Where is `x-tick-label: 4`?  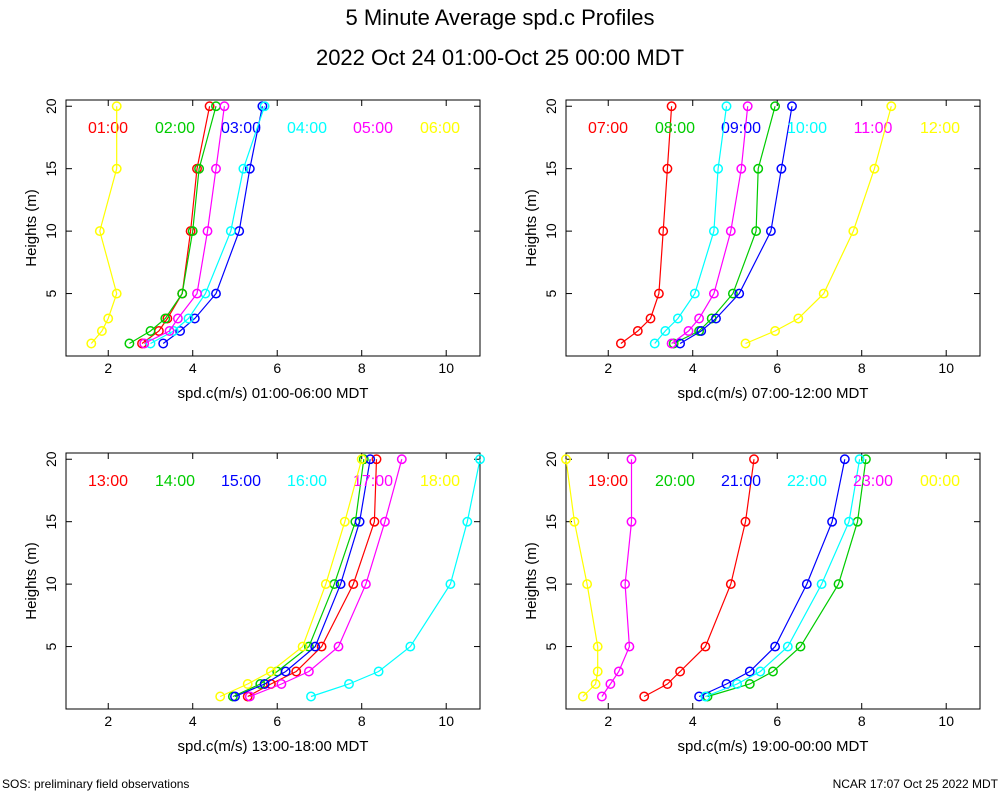 x-tick-label: 4 is located at coordinates (693, 368).